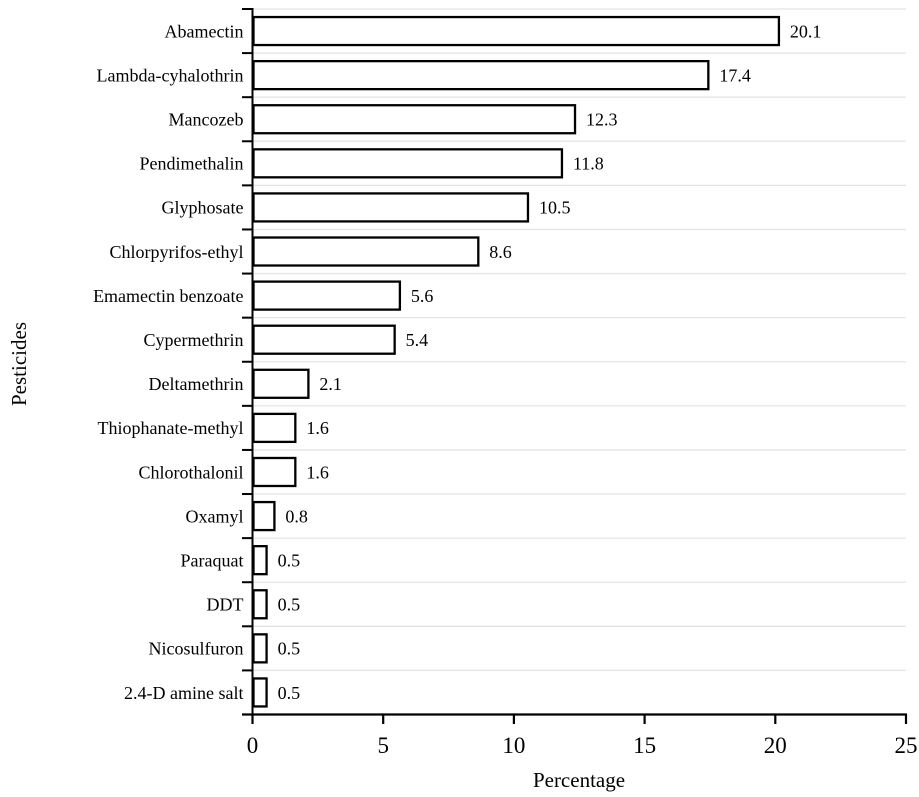 The height and width of the screenshot is (797, 919). Describe the element at coordinates (170, 75) in the screenshot. I see `category-label: Lambda-cyhalothrin` at that location.